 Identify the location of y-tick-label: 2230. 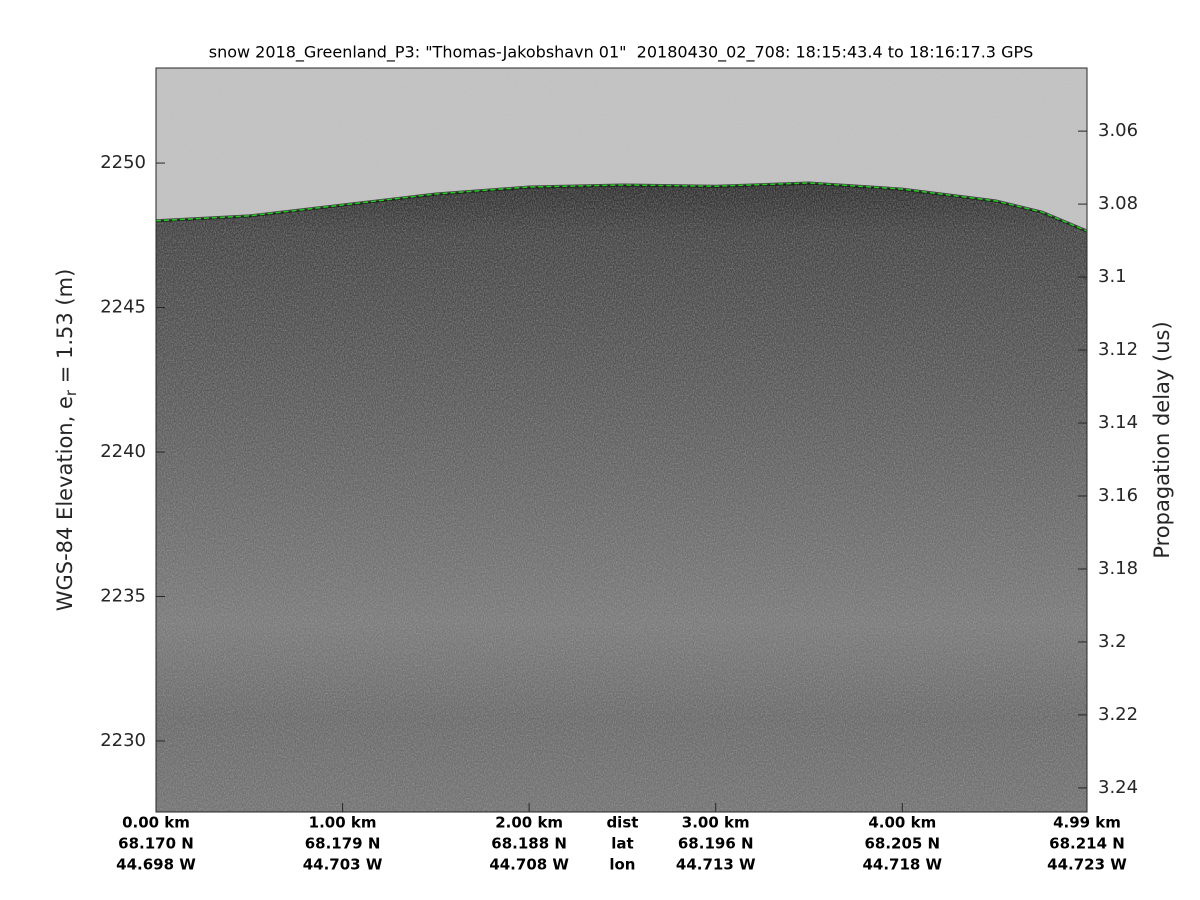
(123, 740).